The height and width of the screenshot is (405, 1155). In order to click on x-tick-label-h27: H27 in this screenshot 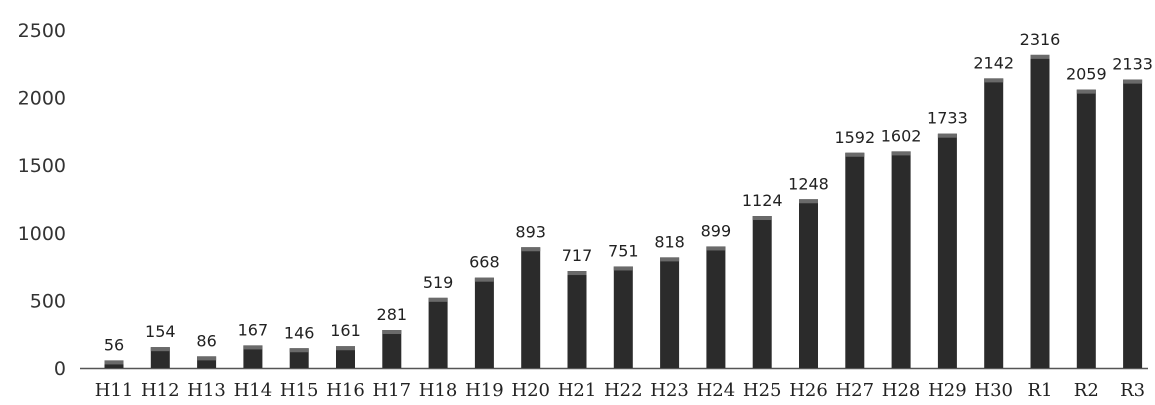, I will do `click(854, 390)`.